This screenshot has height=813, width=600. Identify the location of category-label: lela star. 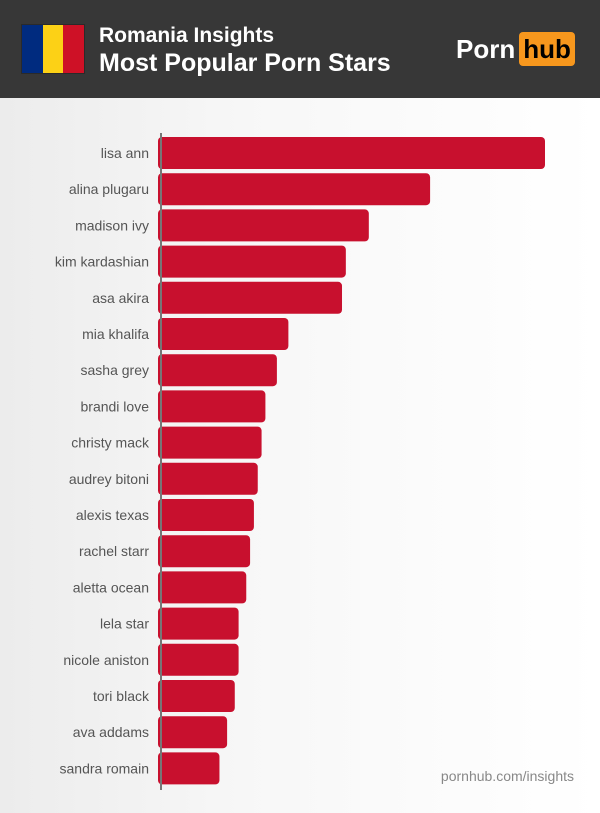
(124, 624).